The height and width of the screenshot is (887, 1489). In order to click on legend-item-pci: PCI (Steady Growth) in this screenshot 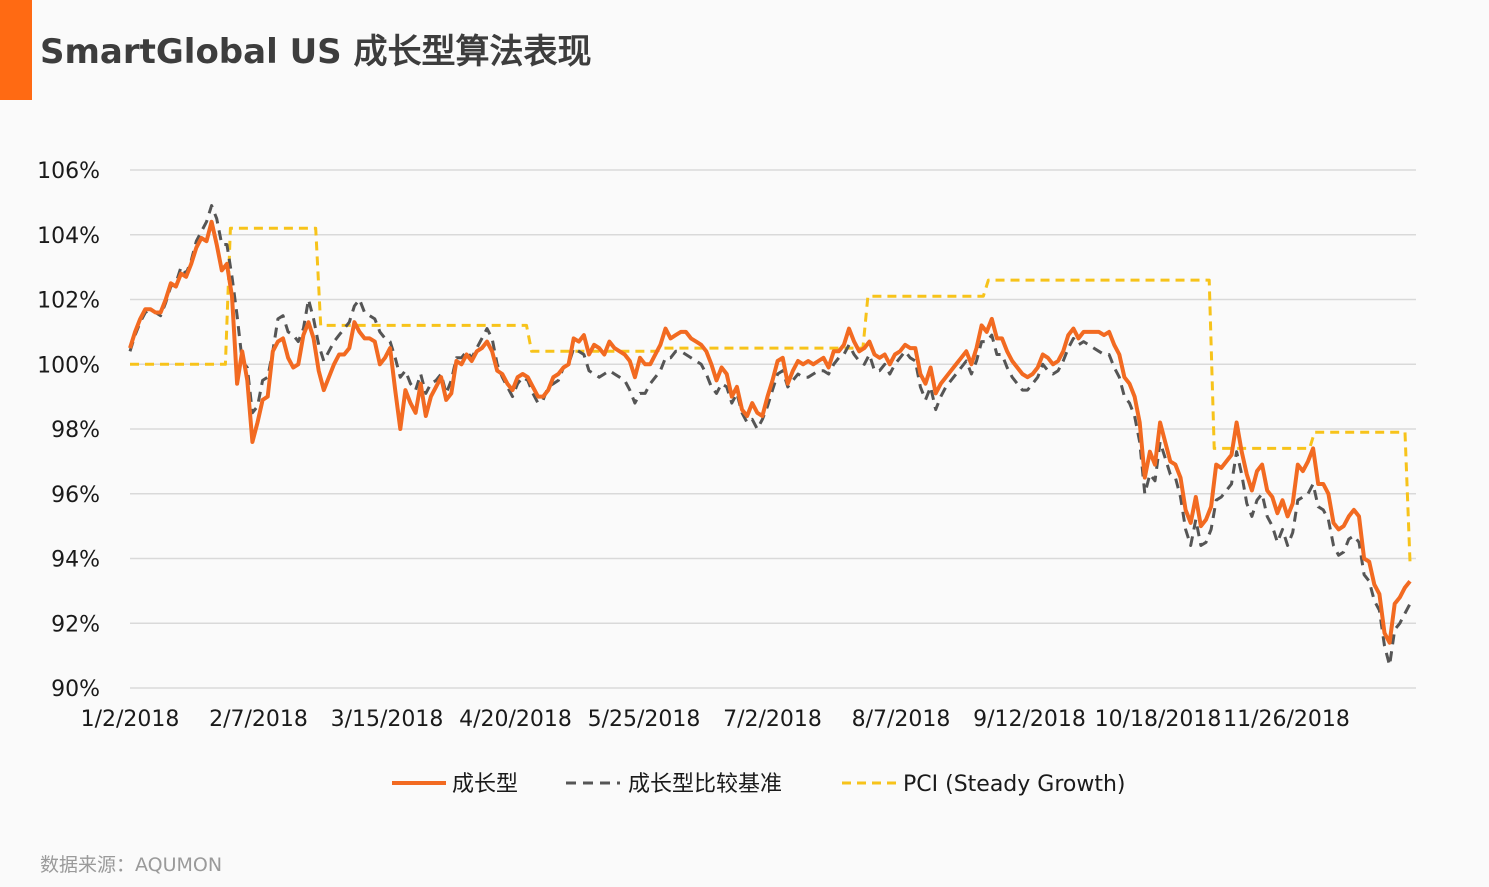, I will do `click(984, 784)`.